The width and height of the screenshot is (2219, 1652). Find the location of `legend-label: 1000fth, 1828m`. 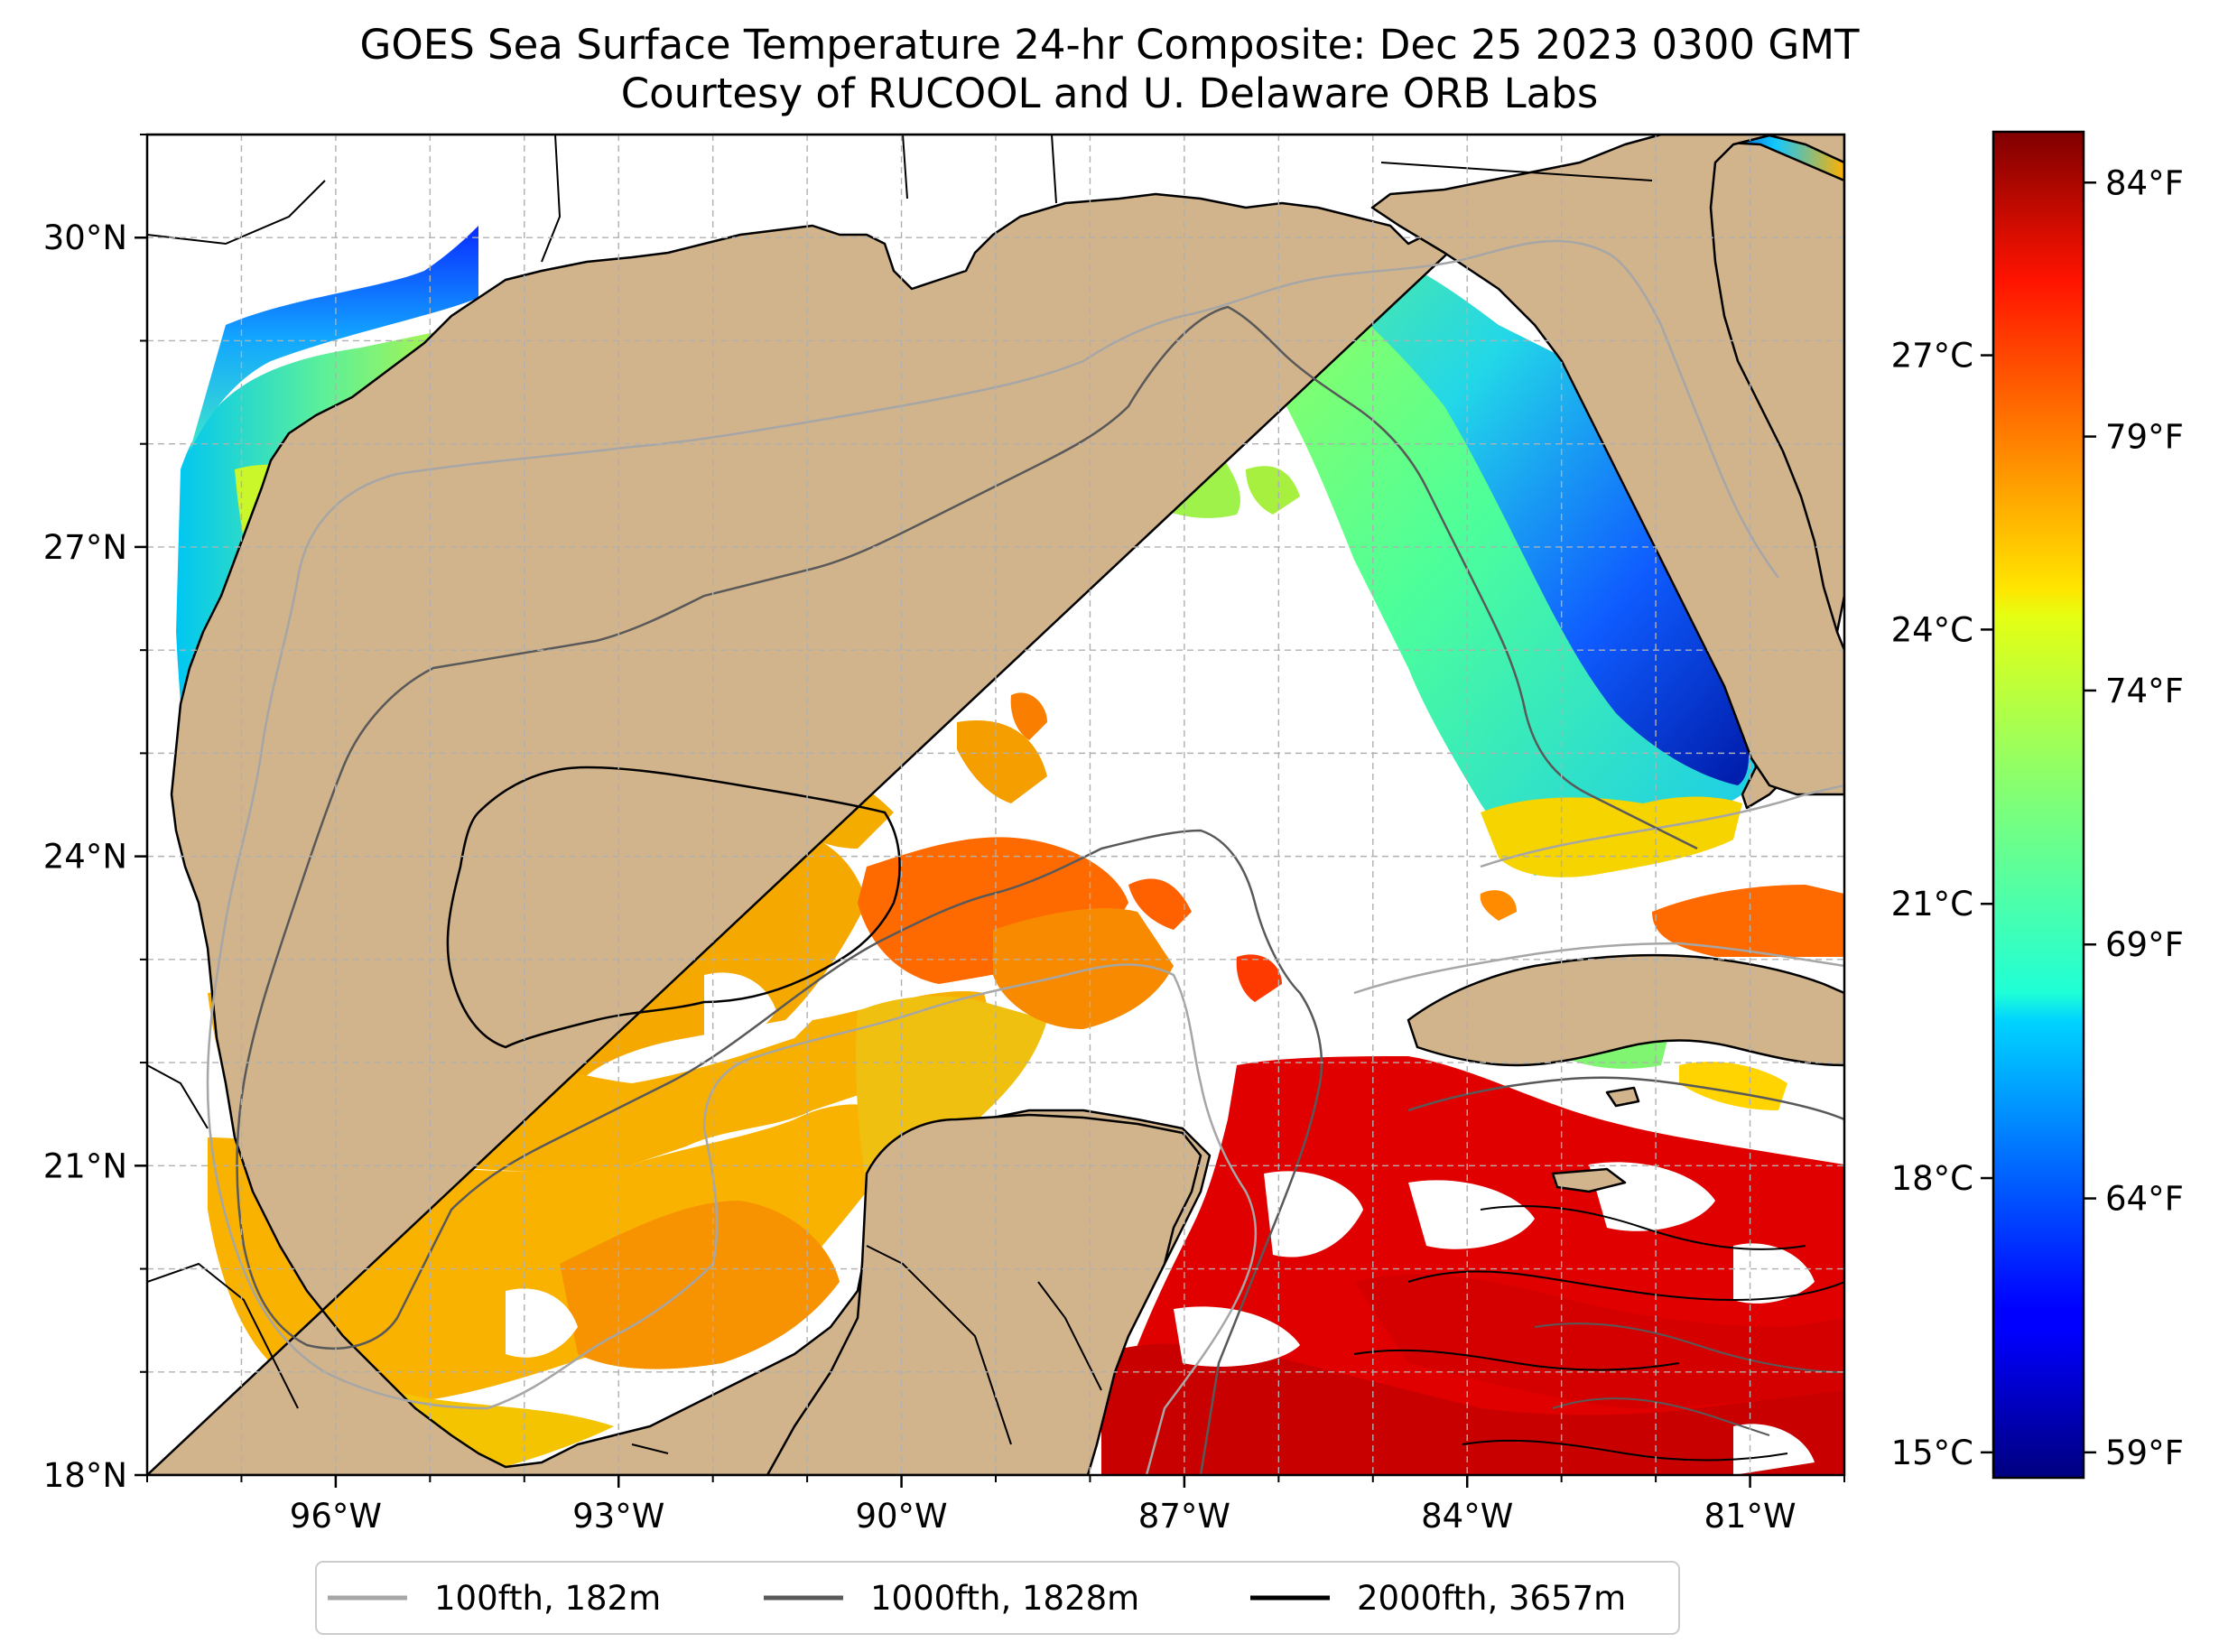

legend-label: 1000fth, 1828m is located at coordinates (1004, 1598).